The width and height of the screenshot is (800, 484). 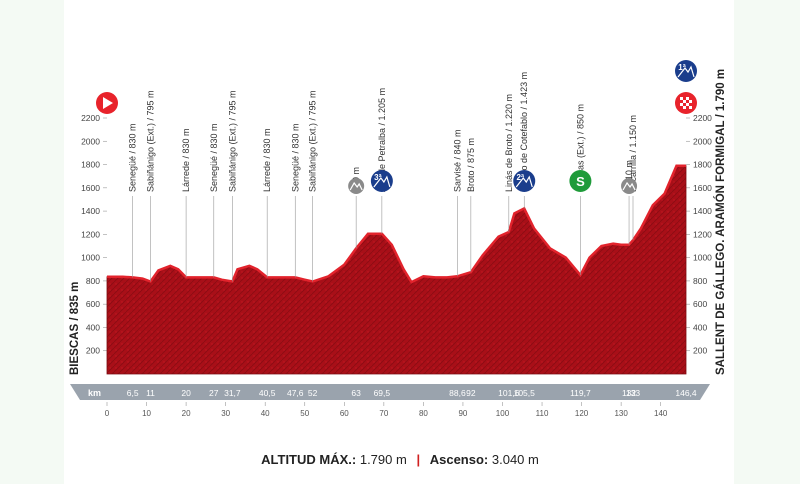 I want to click on climb-3rd-category-icon: 3ª, so click(x=381, y=181).